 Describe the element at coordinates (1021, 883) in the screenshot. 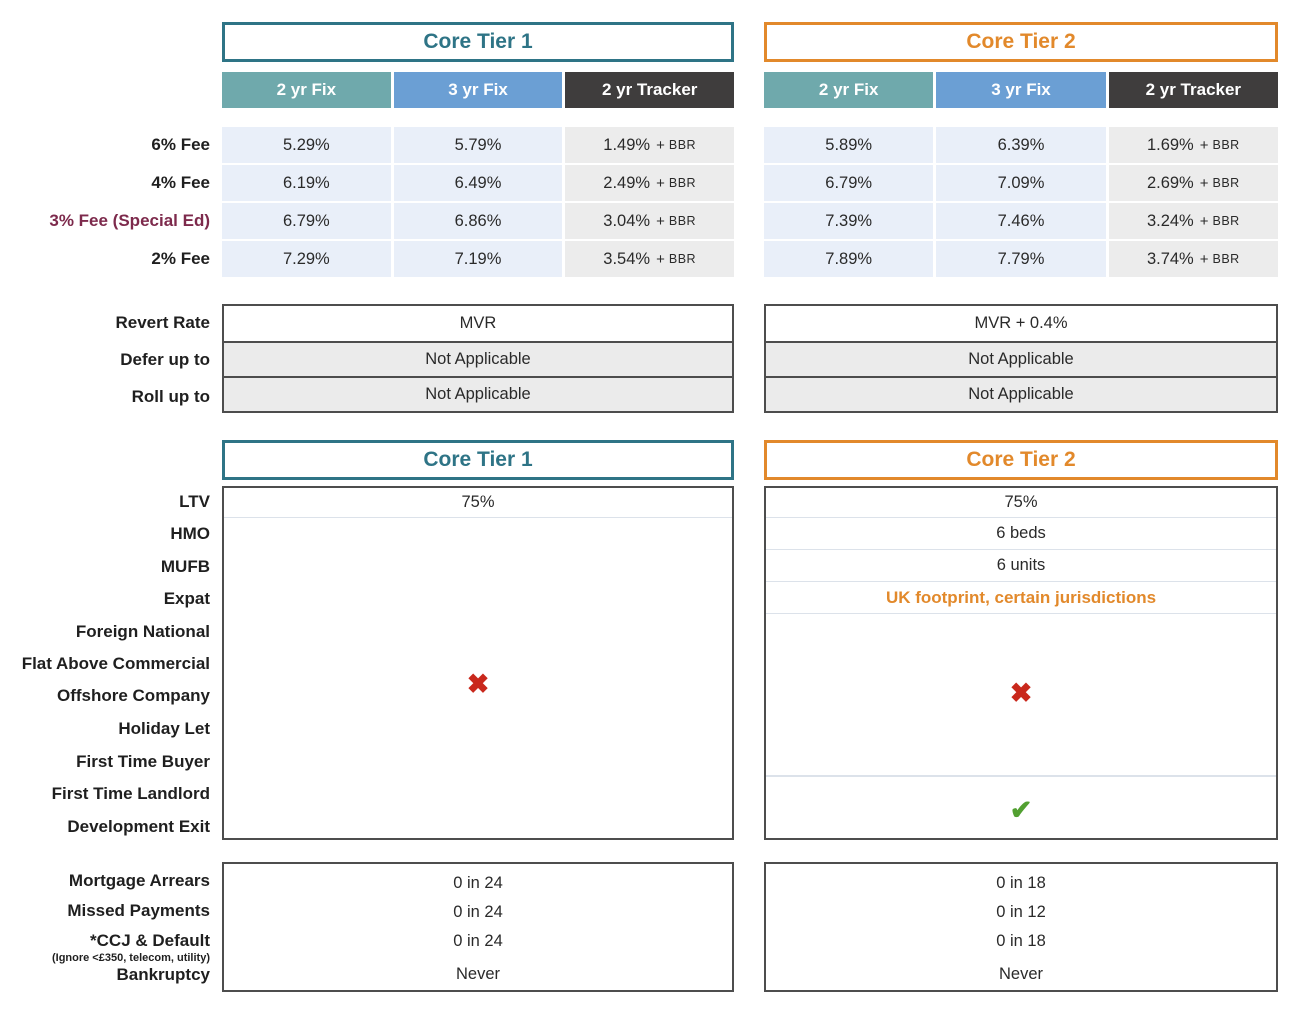

I see `tier2-mortgage-arrears-value: 0 in 18` at that location.